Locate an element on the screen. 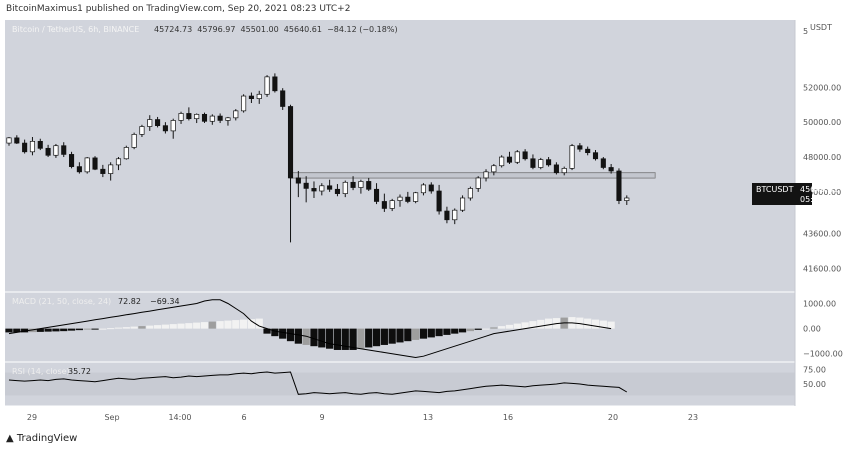 The image size is (850, 450). legend-close: 45640.61 is located at coordinates (302, 29).